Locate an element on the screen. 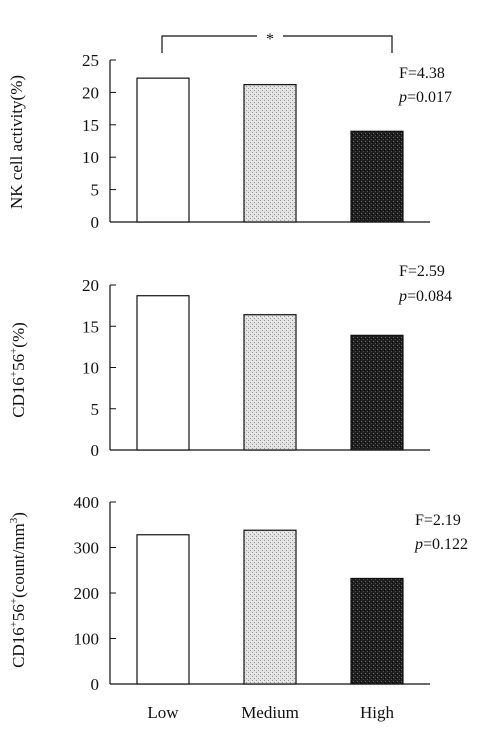  category-label-medium: Medium is located at coordinates (270, 712).